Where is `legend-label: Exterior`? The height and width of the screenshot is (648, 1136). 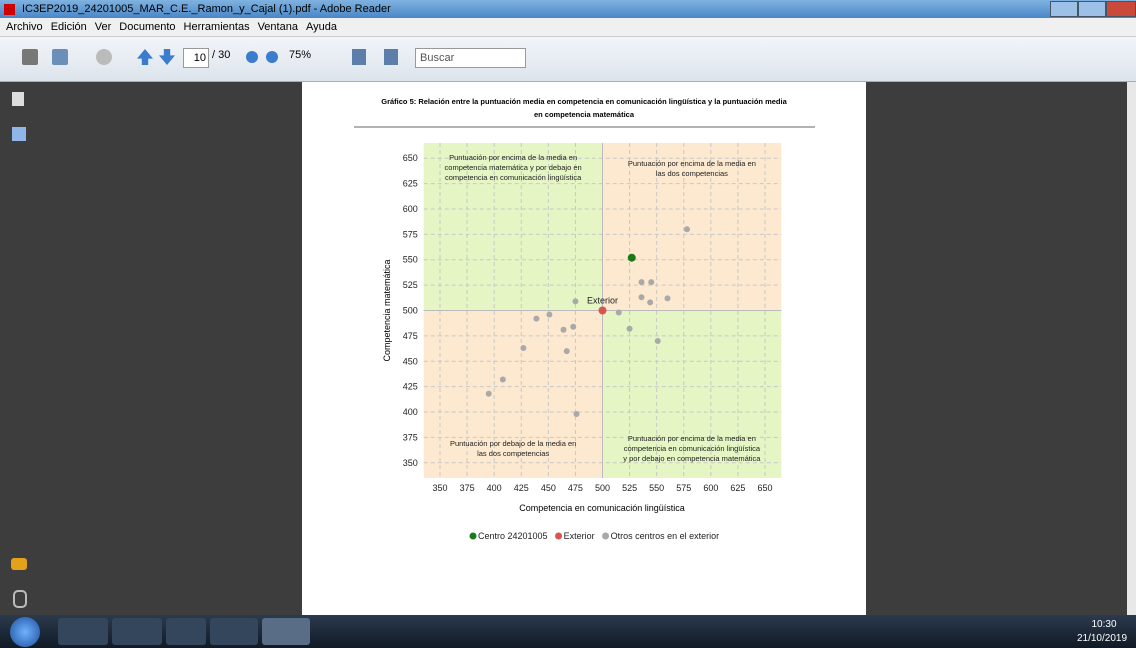 legend-label: Exterior is located at coordinates (579, 536).